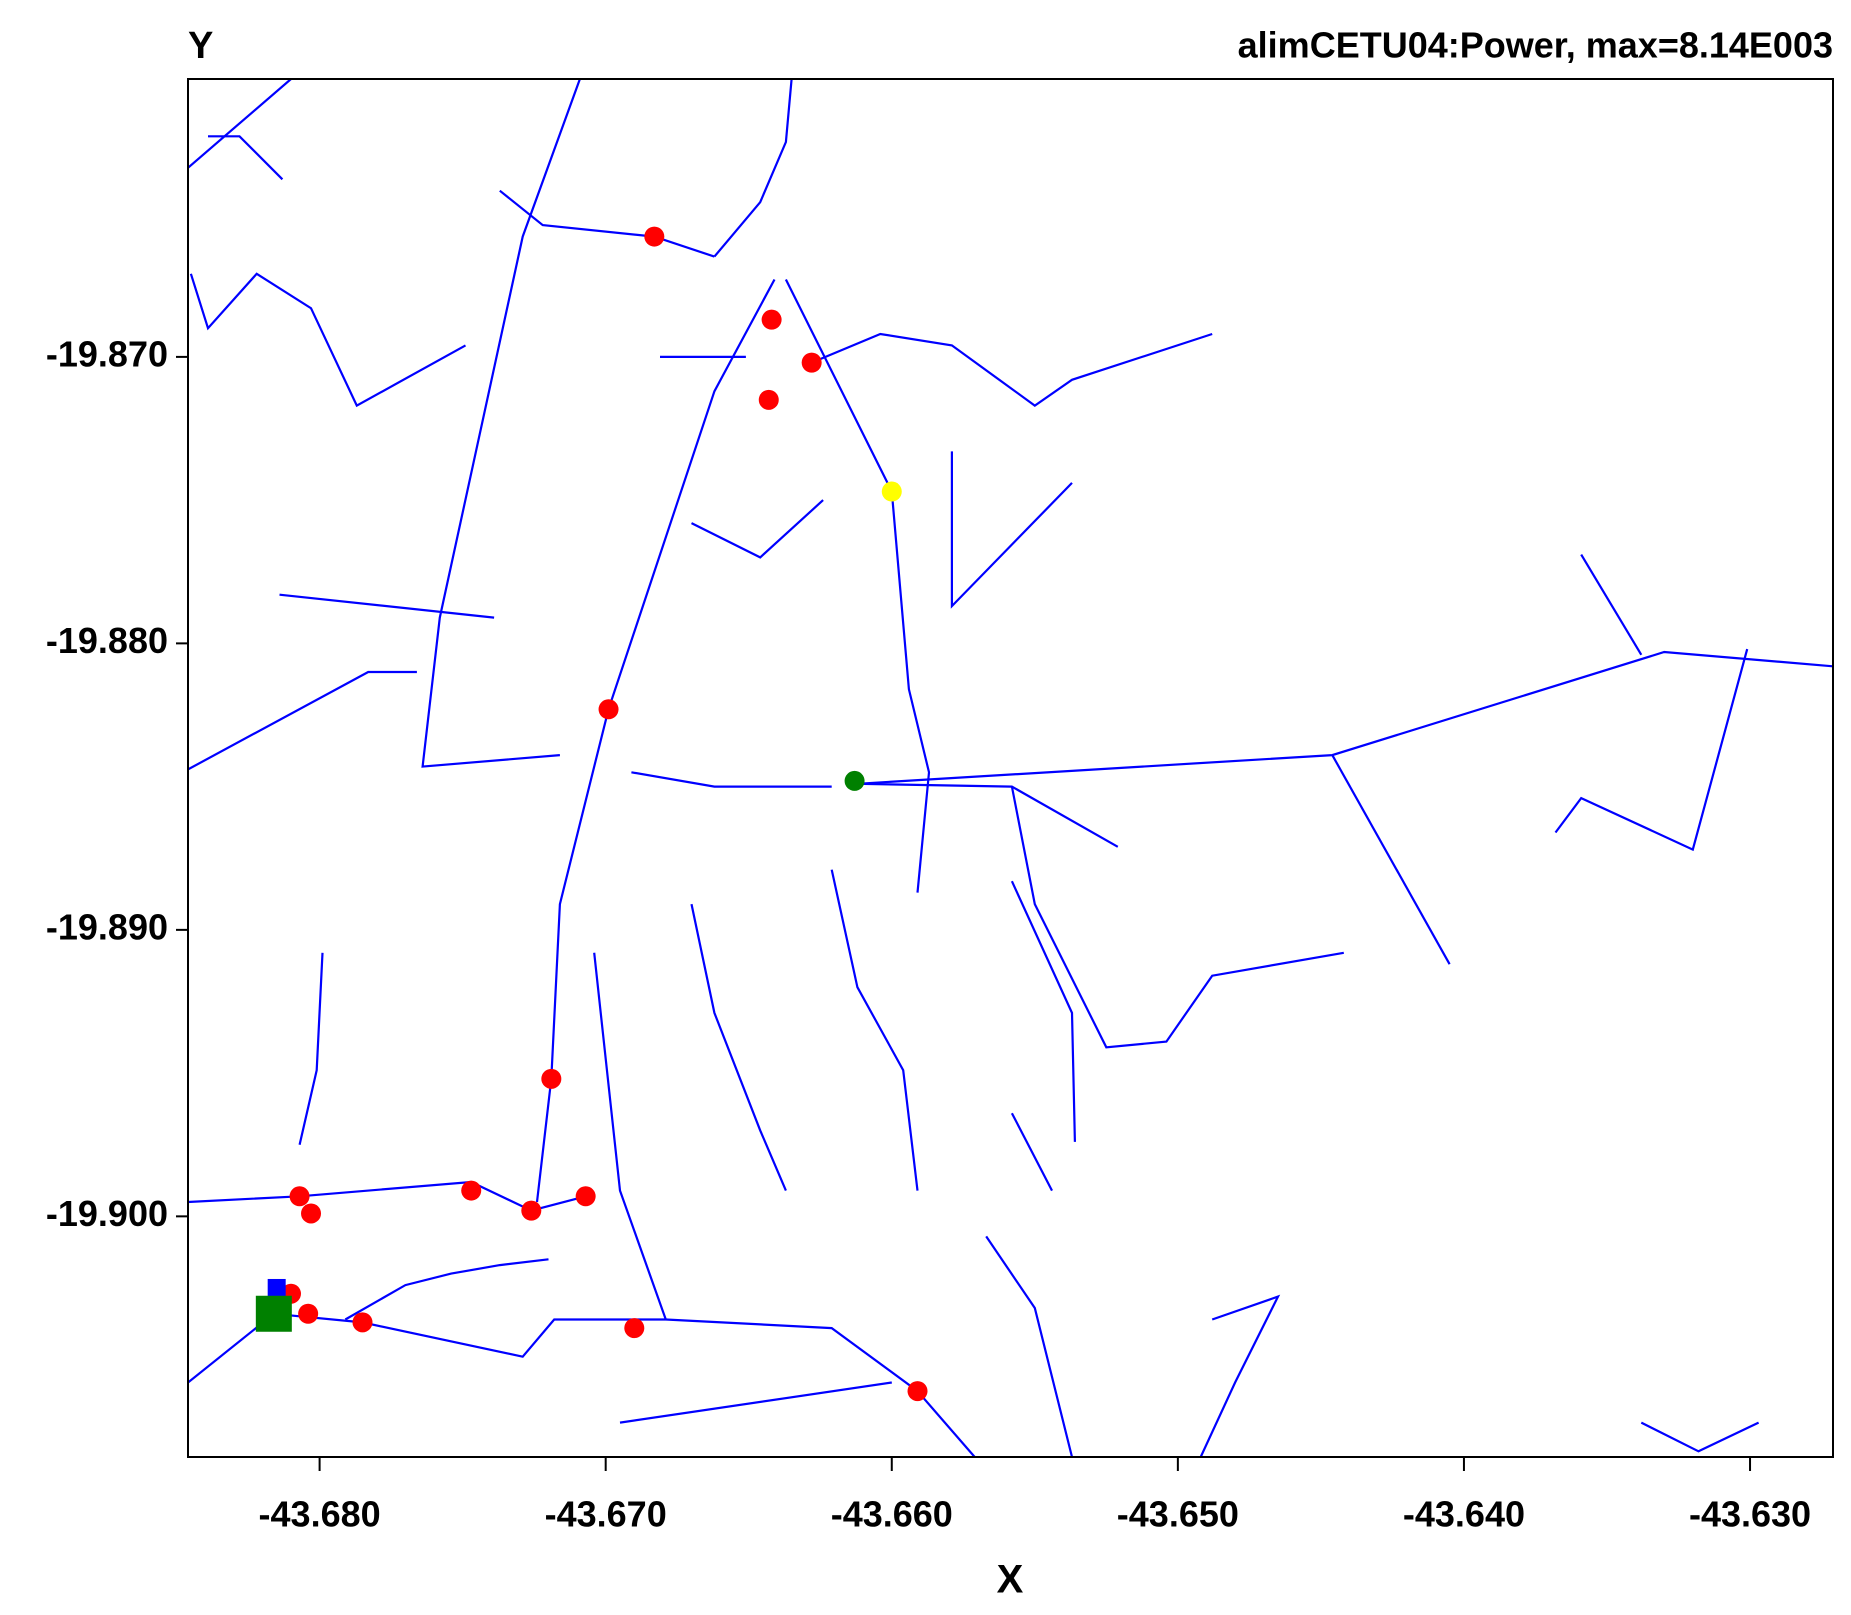  Describe the element at coordinates (1750, 1514) in the screenshot. I see `x-tick-label: -43.630` at that location.